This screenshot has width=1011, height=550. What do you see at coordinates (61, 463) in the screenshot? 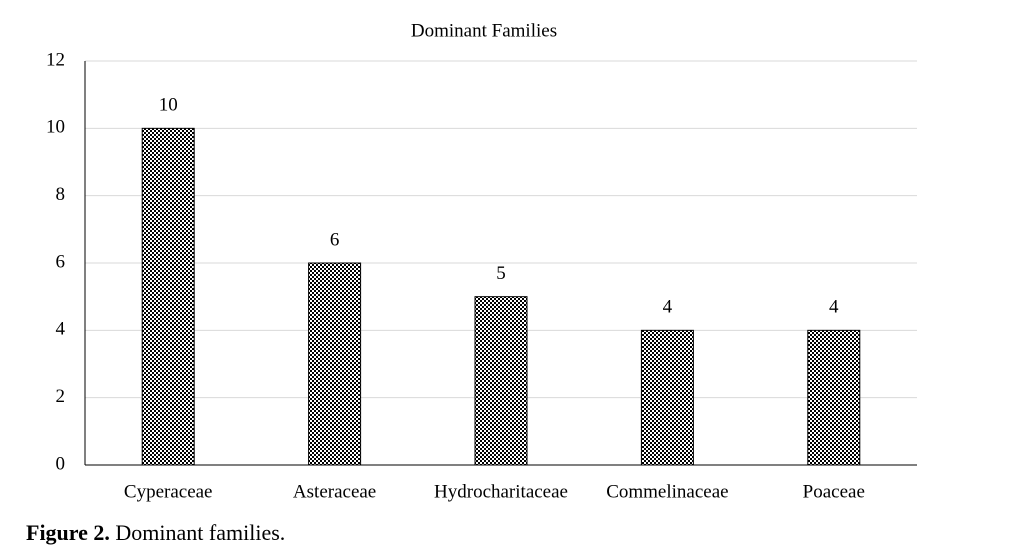
I see `y-tick-label: 0` at bounding box center [61, 463].